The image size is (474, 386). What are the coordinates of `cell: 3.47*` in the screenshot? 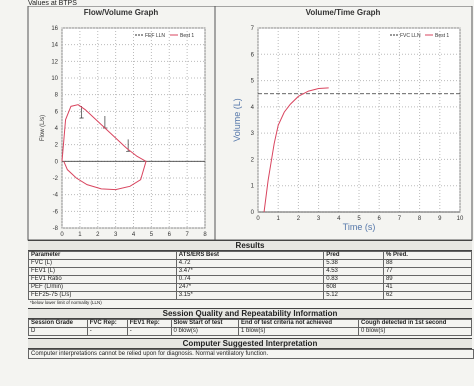 It's located at (250, 271).